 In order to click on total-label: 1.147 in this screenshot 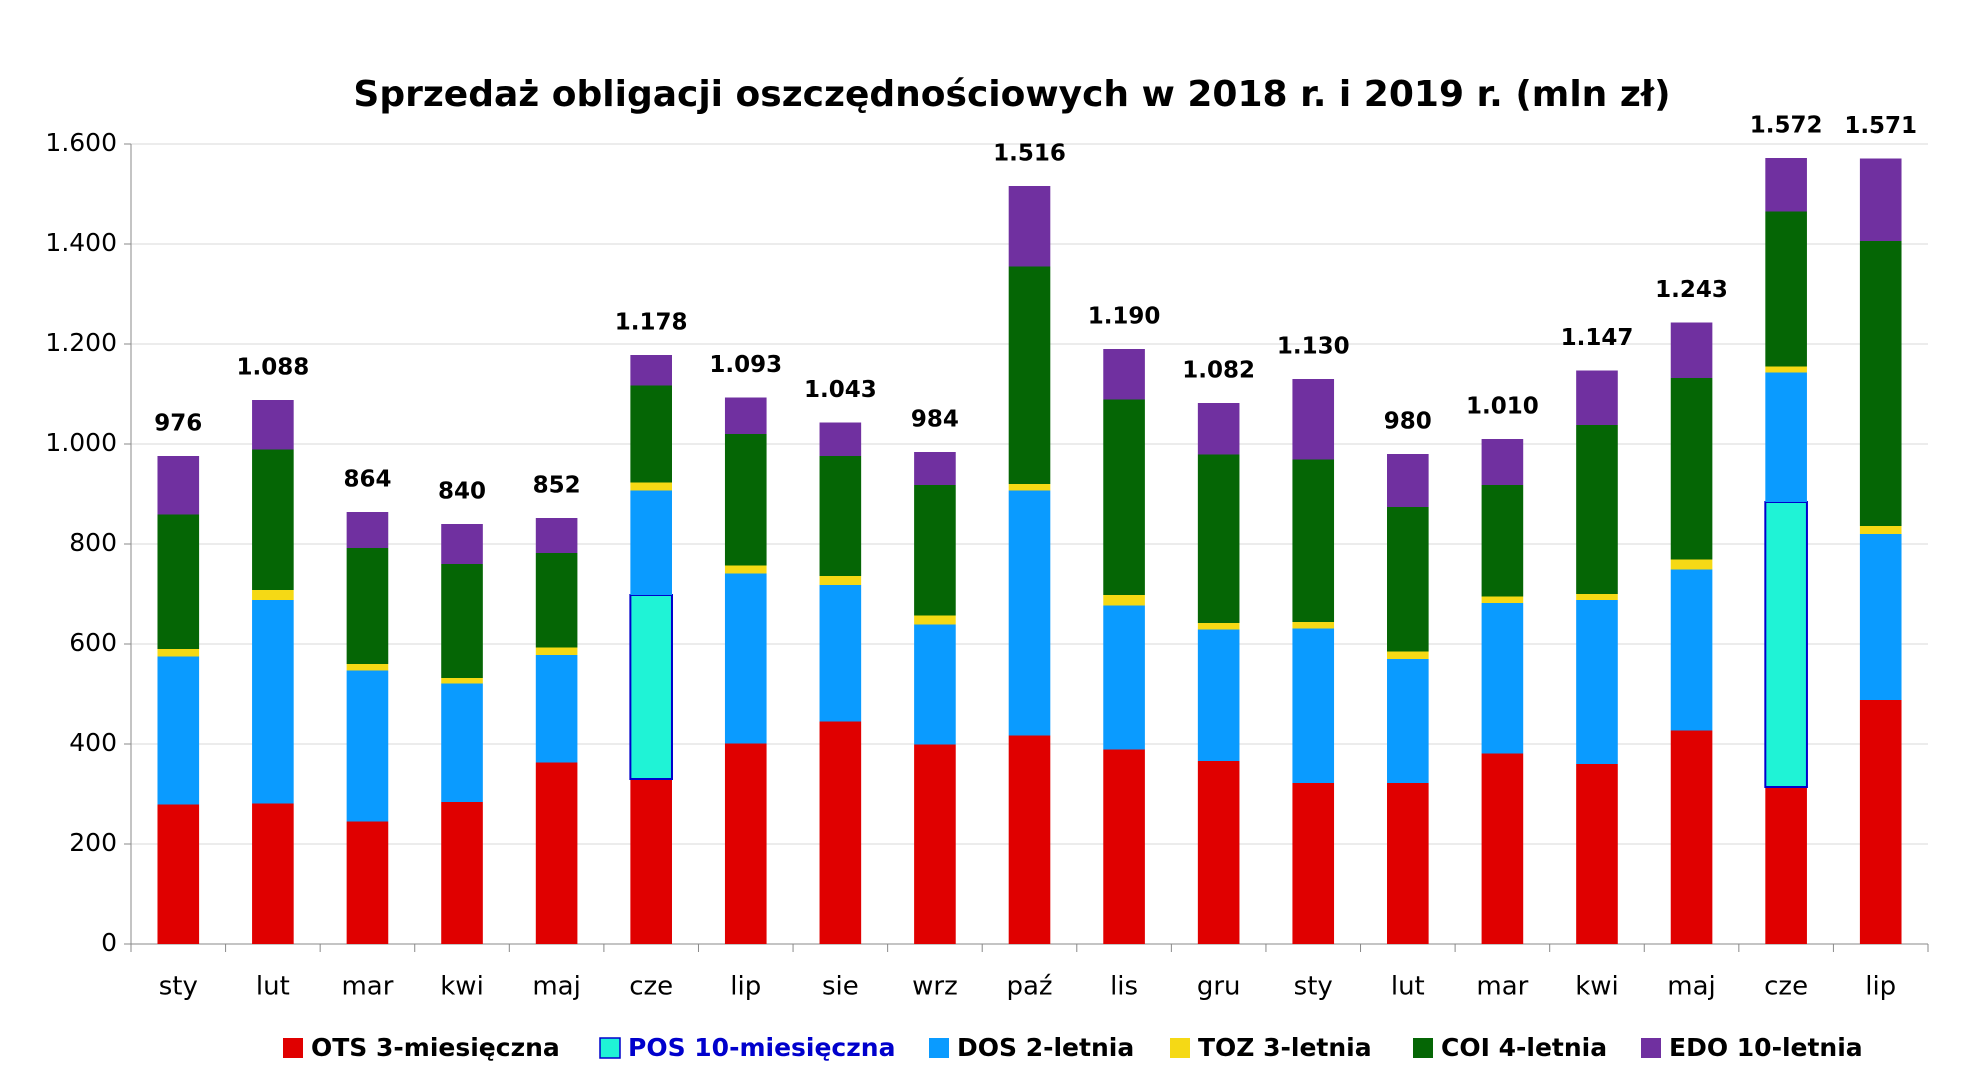, I will do `click(1597, 338)`.